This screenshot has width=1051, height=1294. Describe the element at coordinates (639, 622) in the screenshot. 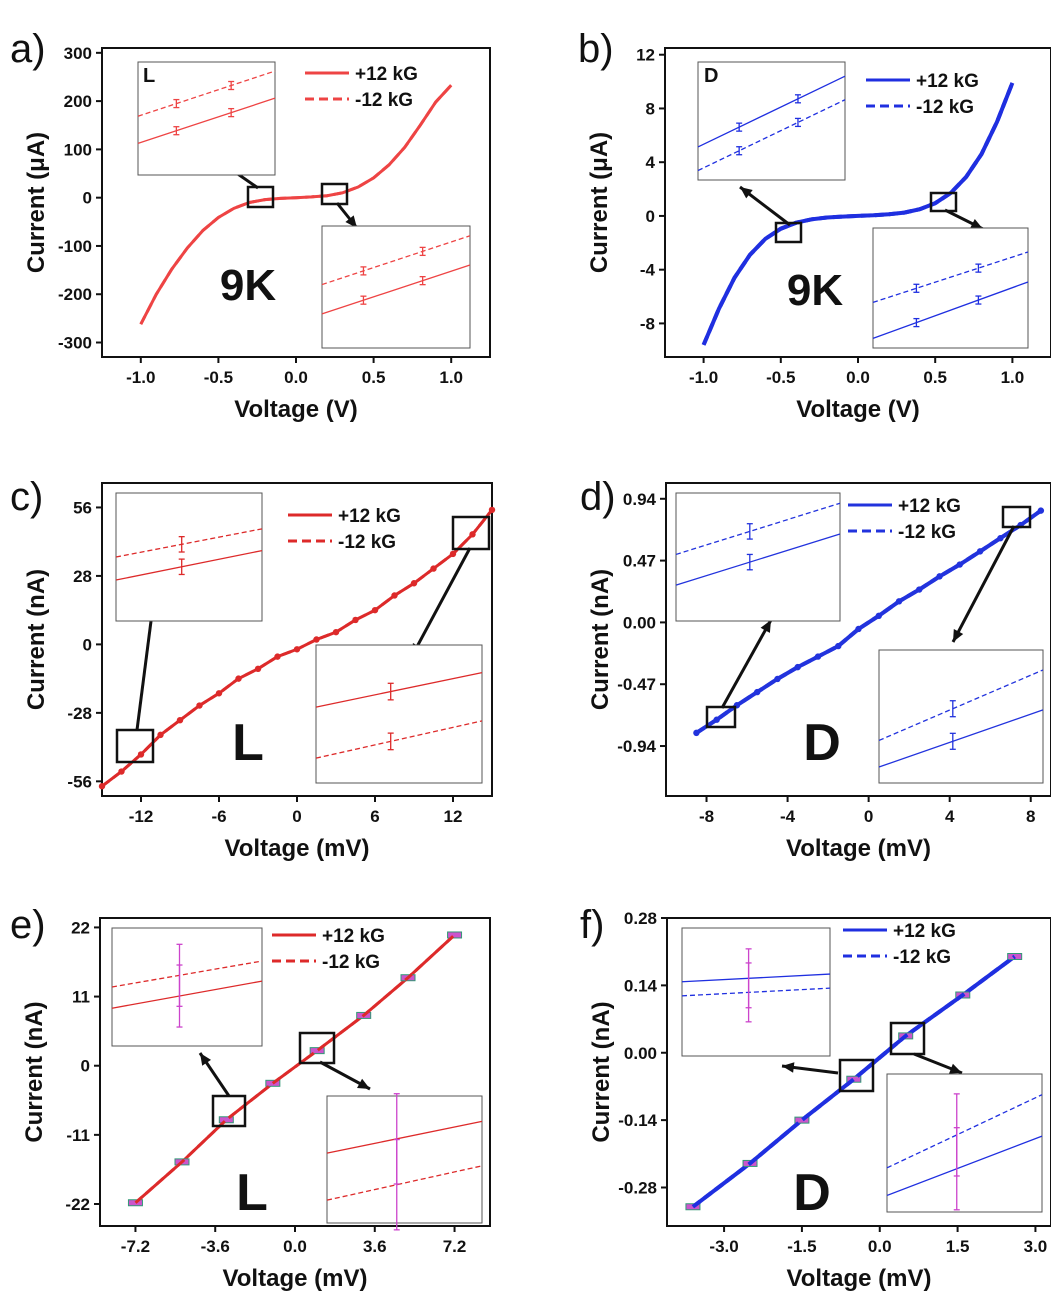

I see `y-tick-label: 0.00` at that location.